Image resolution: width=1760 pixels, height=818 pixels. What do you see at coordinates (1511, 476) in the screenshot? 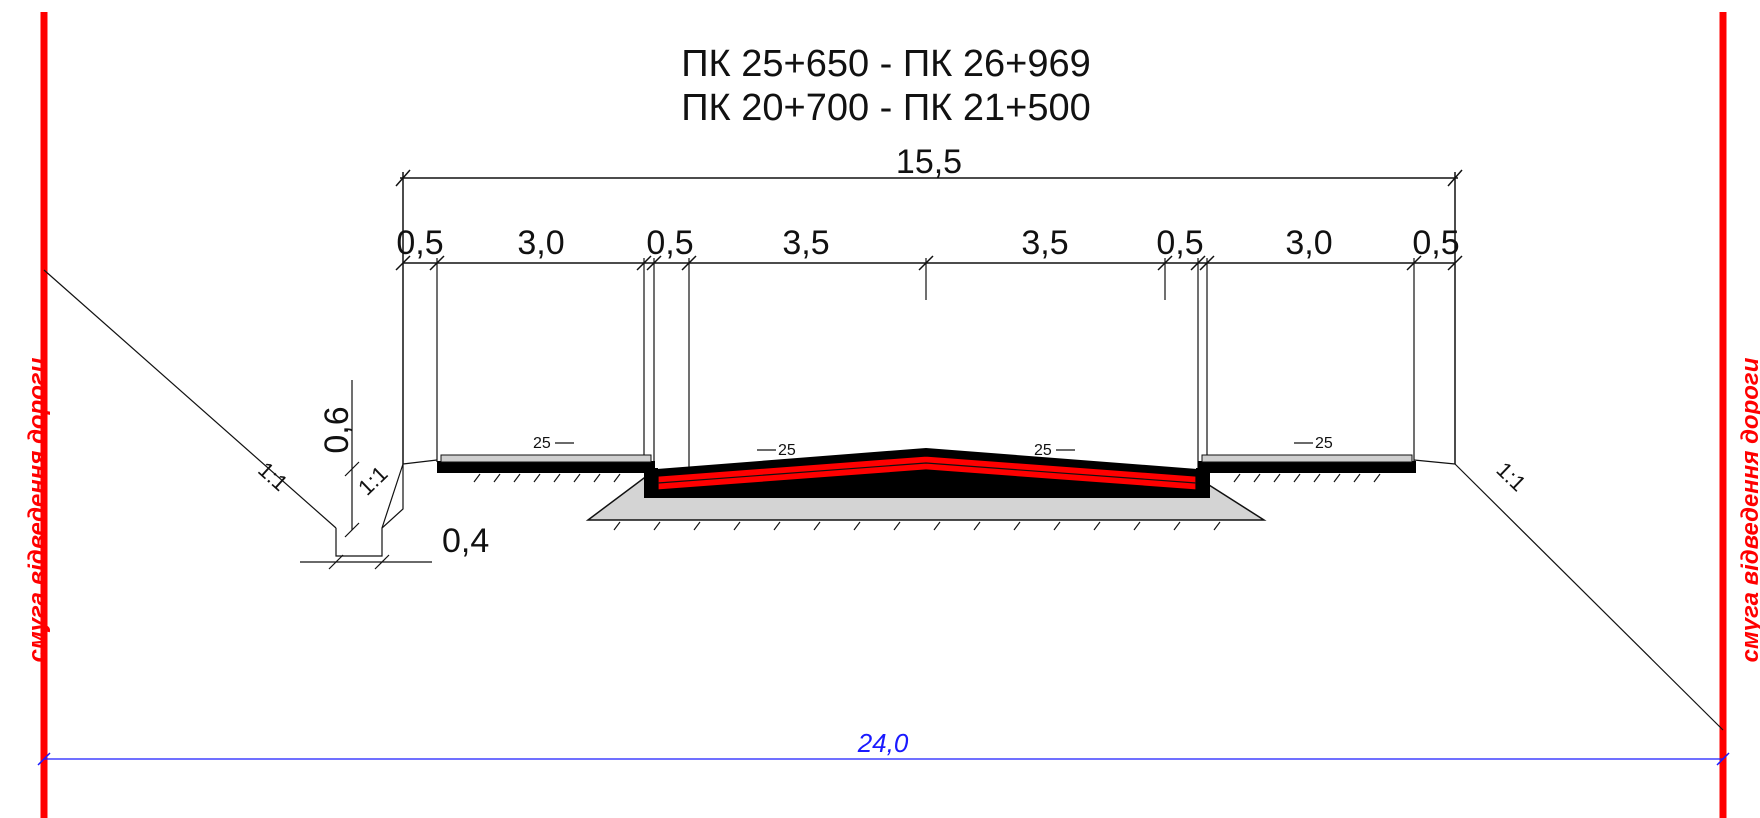
I see `right-slope-label: 1:1` at bounding box center [1511, 476].